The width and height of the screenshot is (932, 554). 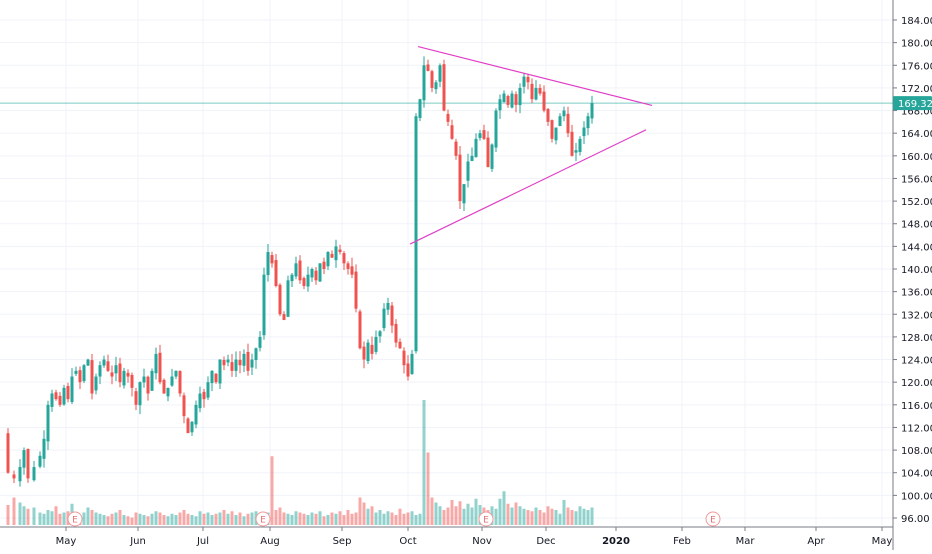 I want to click on time-axis: May Jun Jul Aug Sep Oct Nov Dec 2020 Feb Mar Apr May, so click(x=446, y=536).